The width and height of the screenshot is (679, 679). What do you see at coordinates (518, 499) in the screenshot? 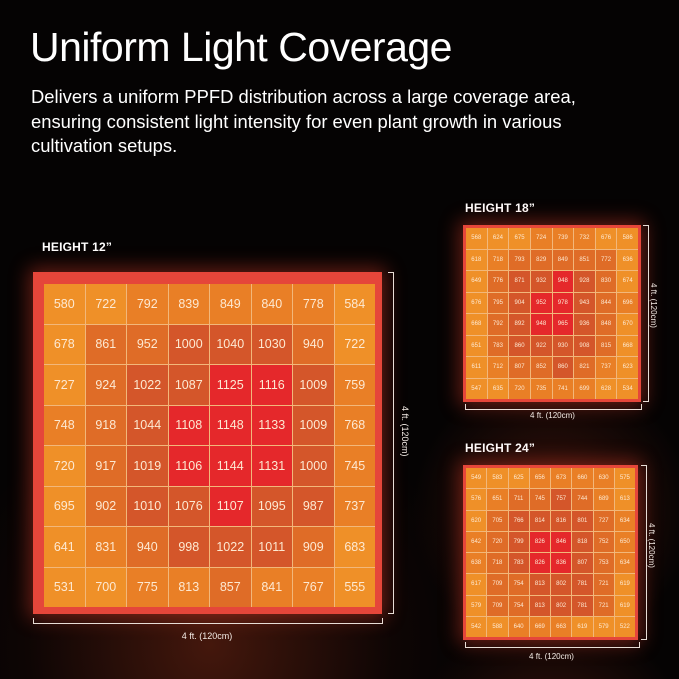
I see `heatmap-cell: 711` at bounding box center [518, 499].